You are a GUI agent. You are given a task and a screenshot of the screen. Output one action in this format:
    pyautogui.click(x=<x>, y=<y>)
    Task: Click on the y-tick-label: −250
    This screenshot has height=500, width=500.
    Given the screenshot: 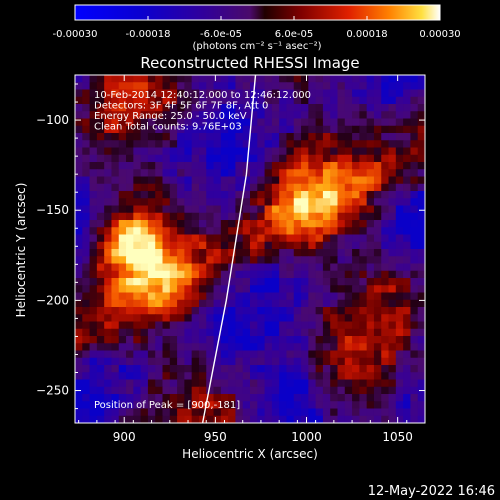 What is the action you would take?
    pyautogui.click(x=52, y=391)
    